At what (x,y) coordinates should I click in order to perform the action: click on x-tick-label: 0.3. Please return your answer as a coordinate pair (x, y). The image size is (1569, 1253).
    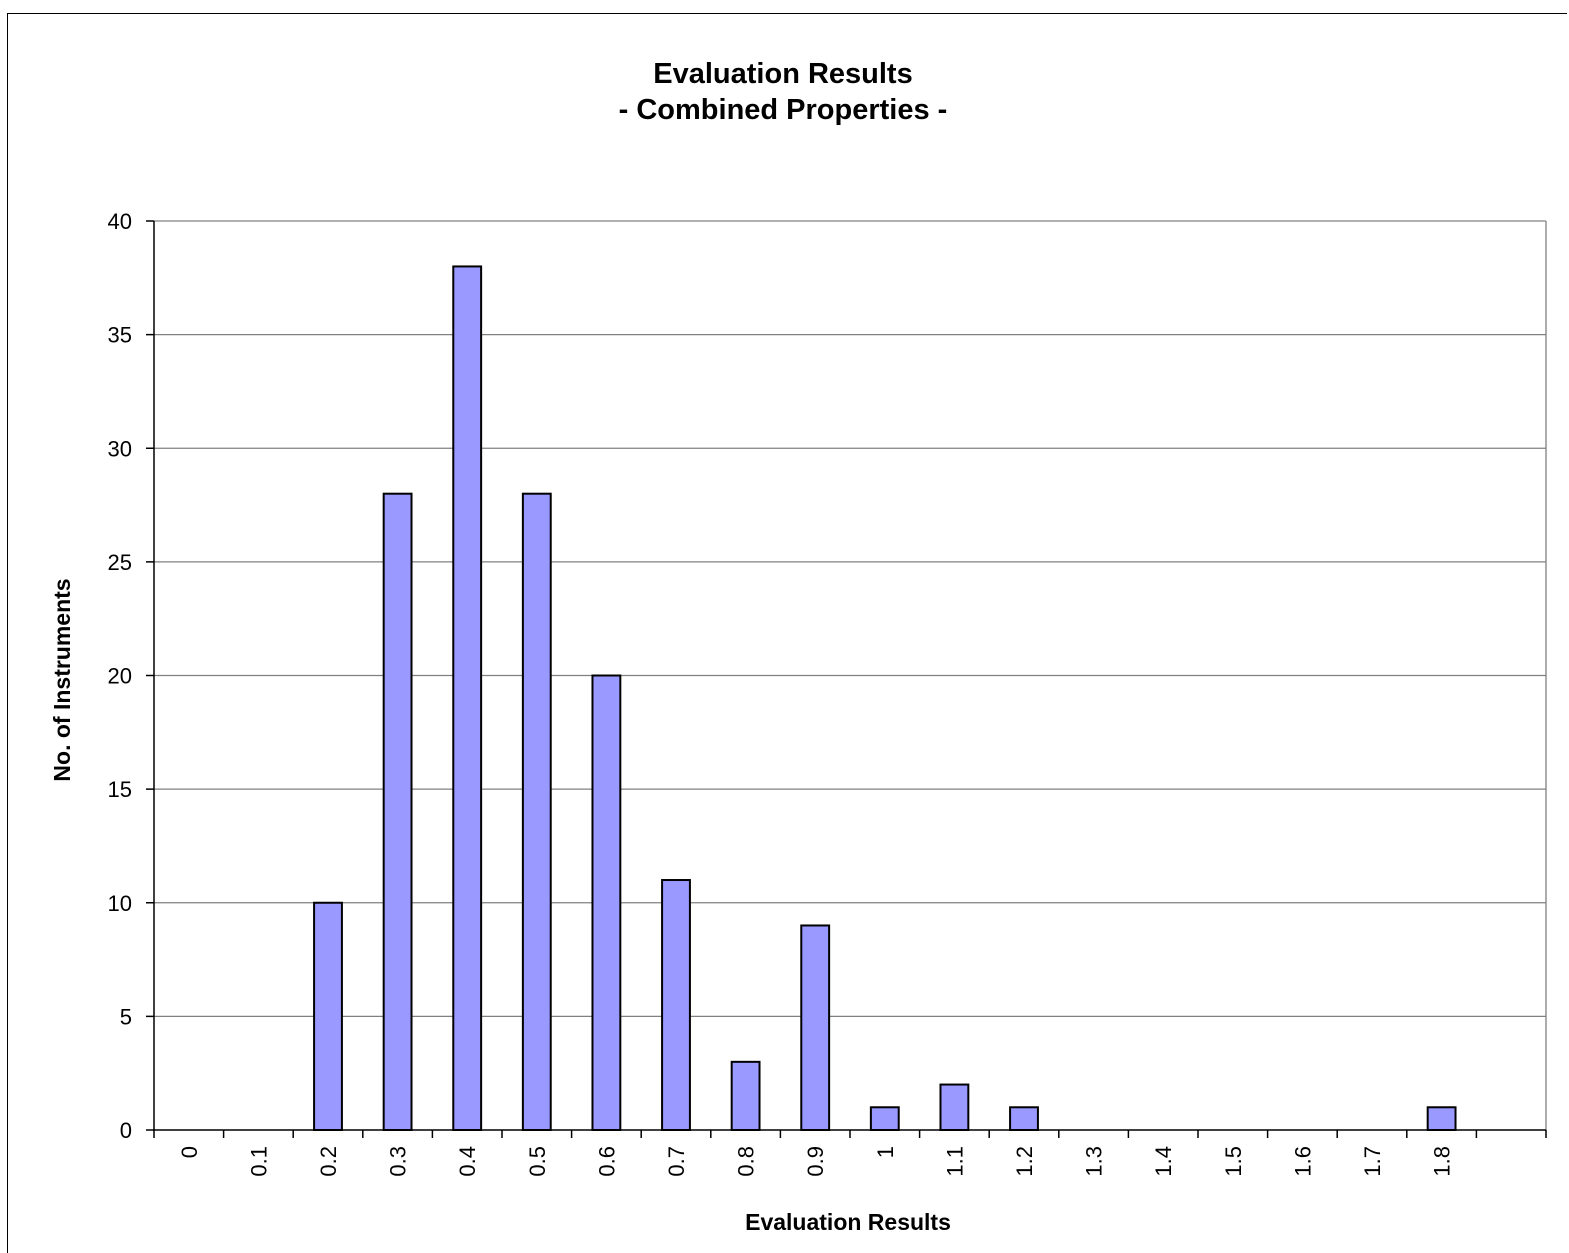
    Looking at the image, I should click on (398, 1161).